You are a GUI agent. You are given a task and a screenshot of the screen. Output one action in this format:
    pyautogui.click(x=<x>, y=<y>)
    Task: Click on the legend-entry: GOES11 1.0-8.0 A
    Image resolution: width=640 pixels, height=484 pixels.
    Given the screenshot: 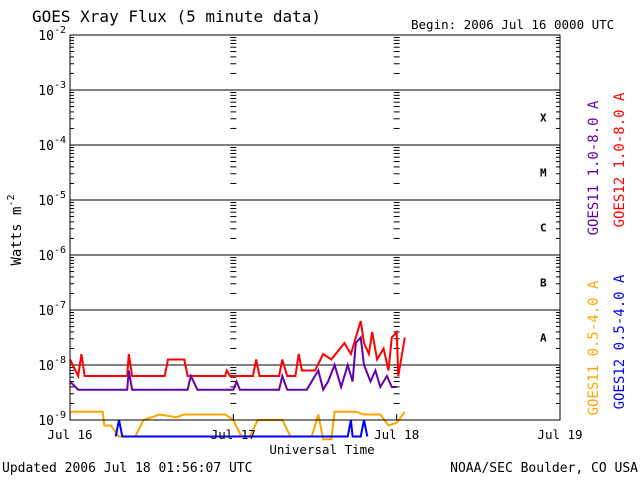 What is the action you would take?
    pyautogui.click(x=594, y=167)
    